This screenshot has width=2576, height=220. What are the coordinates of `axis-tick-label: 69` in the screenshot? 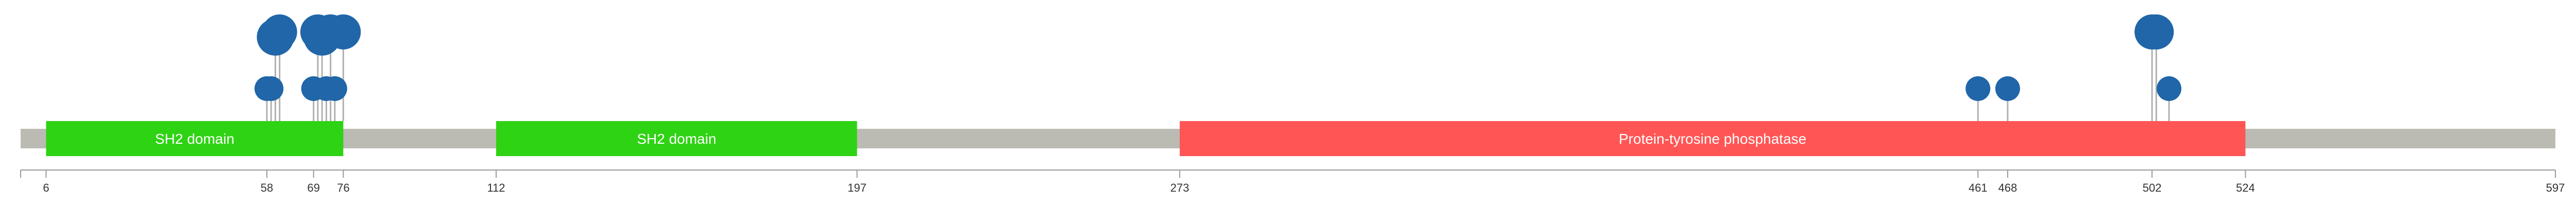 It's located at (313, 187).